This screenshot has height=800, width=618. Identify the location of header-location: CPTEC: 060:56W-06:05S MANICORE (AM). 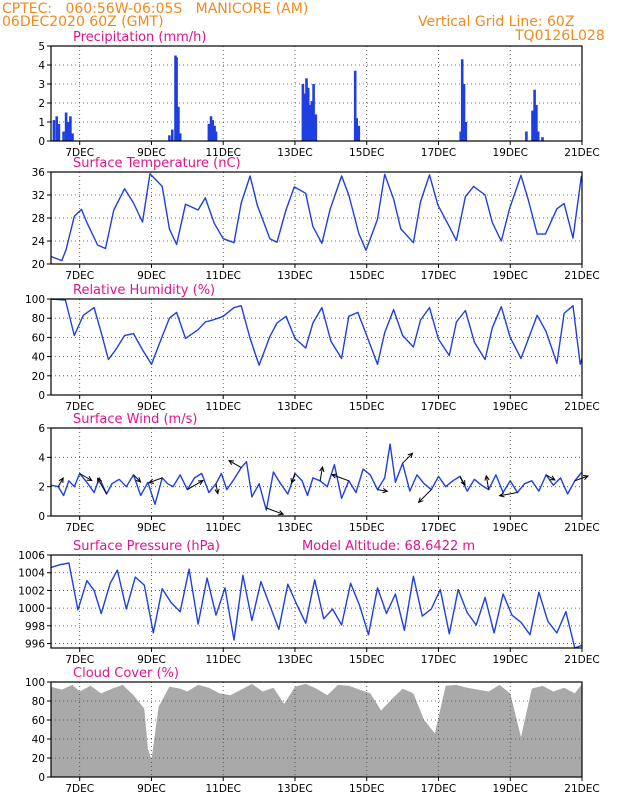
(155, 9).